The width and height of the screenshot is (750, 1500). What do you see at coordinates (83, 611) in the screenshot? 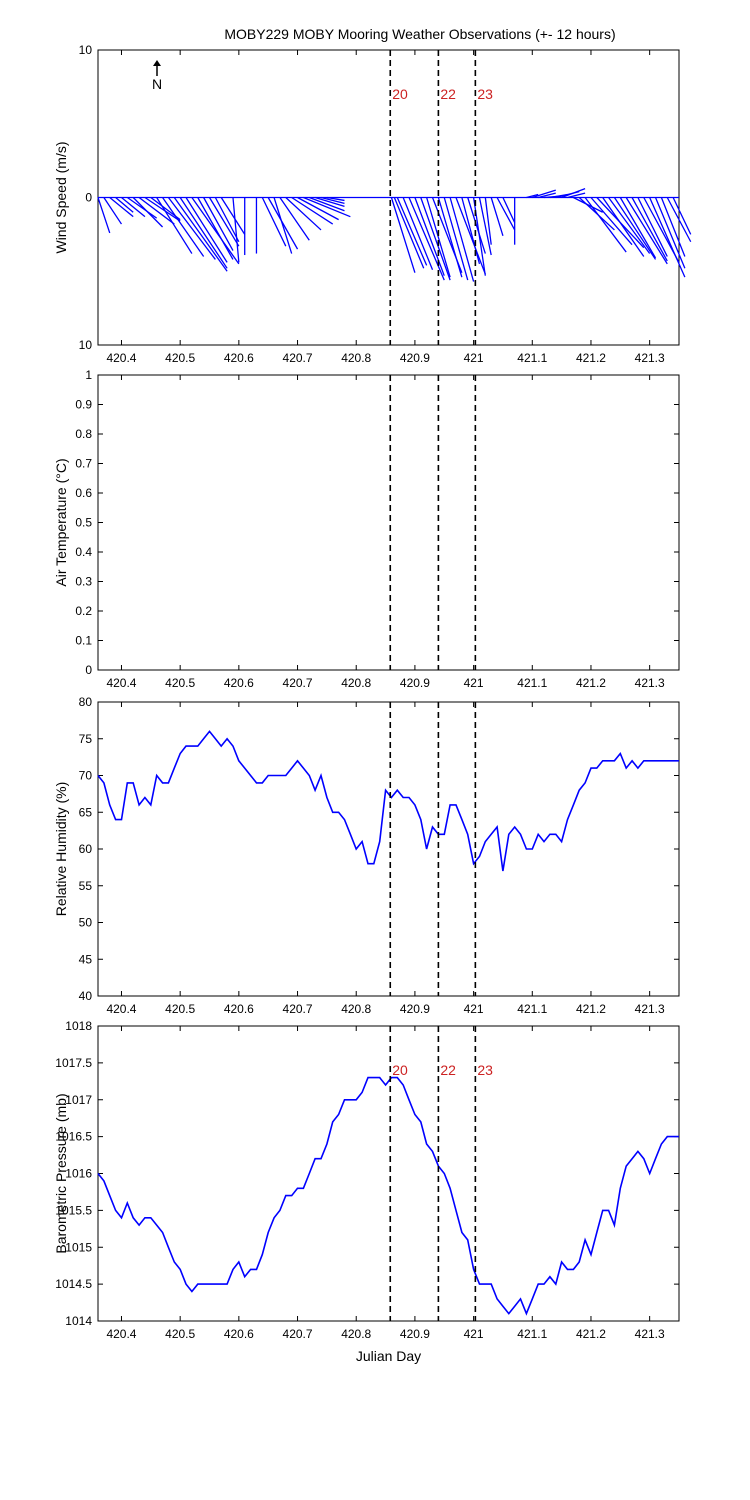
I see `y-tick-label: 0.2` at bounding box center [83, 611].